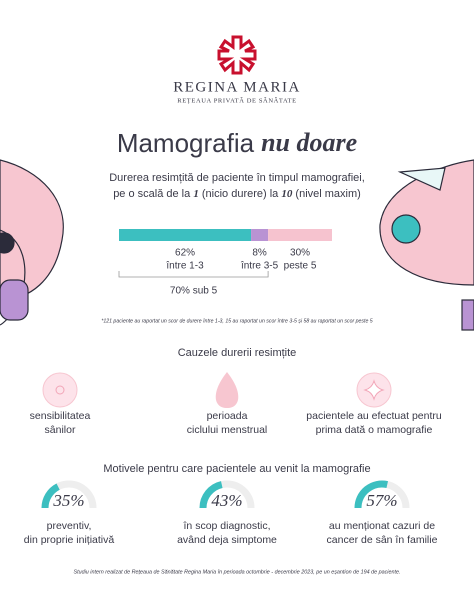  What do you see at coordinates (69, 526) in the screenshot?
I see `reason-label: preventiv,` at bounding box center [69, 526].